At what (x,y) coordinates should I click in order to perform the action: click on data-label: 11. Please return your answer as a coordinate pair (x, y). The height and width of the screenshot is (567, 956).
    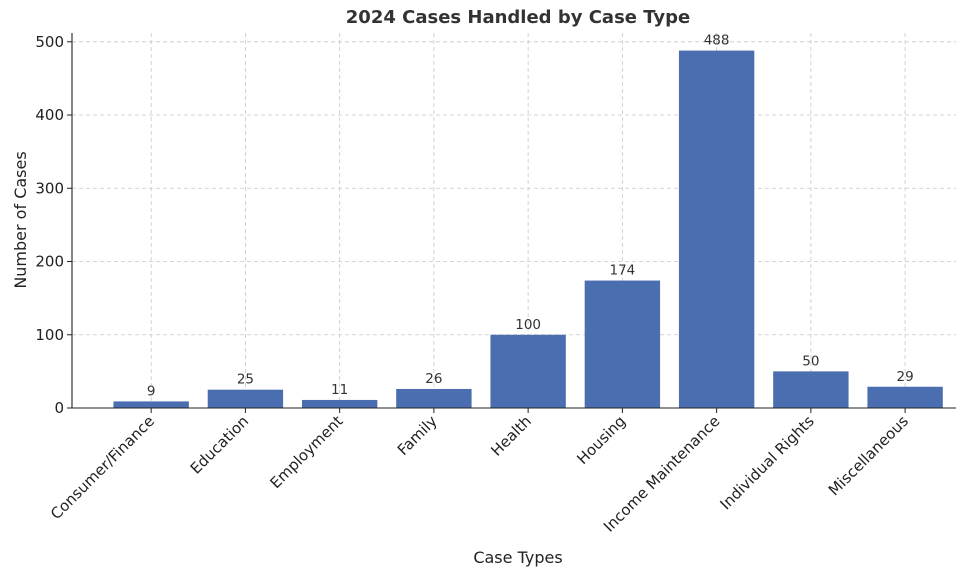
    Looking at the image, I should click on (339, 390).